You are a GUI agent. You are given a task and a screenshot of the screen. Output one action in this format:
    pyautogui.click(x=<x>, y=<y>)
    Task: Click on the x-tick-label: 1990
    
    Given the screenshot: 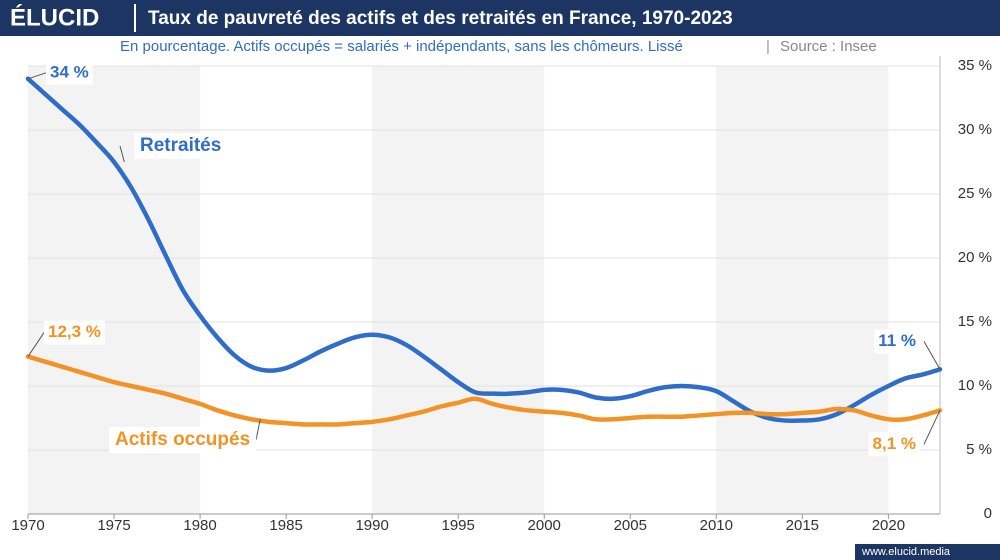 What is the action you would take?
    pyautogui.click(x=371, y=525)
    